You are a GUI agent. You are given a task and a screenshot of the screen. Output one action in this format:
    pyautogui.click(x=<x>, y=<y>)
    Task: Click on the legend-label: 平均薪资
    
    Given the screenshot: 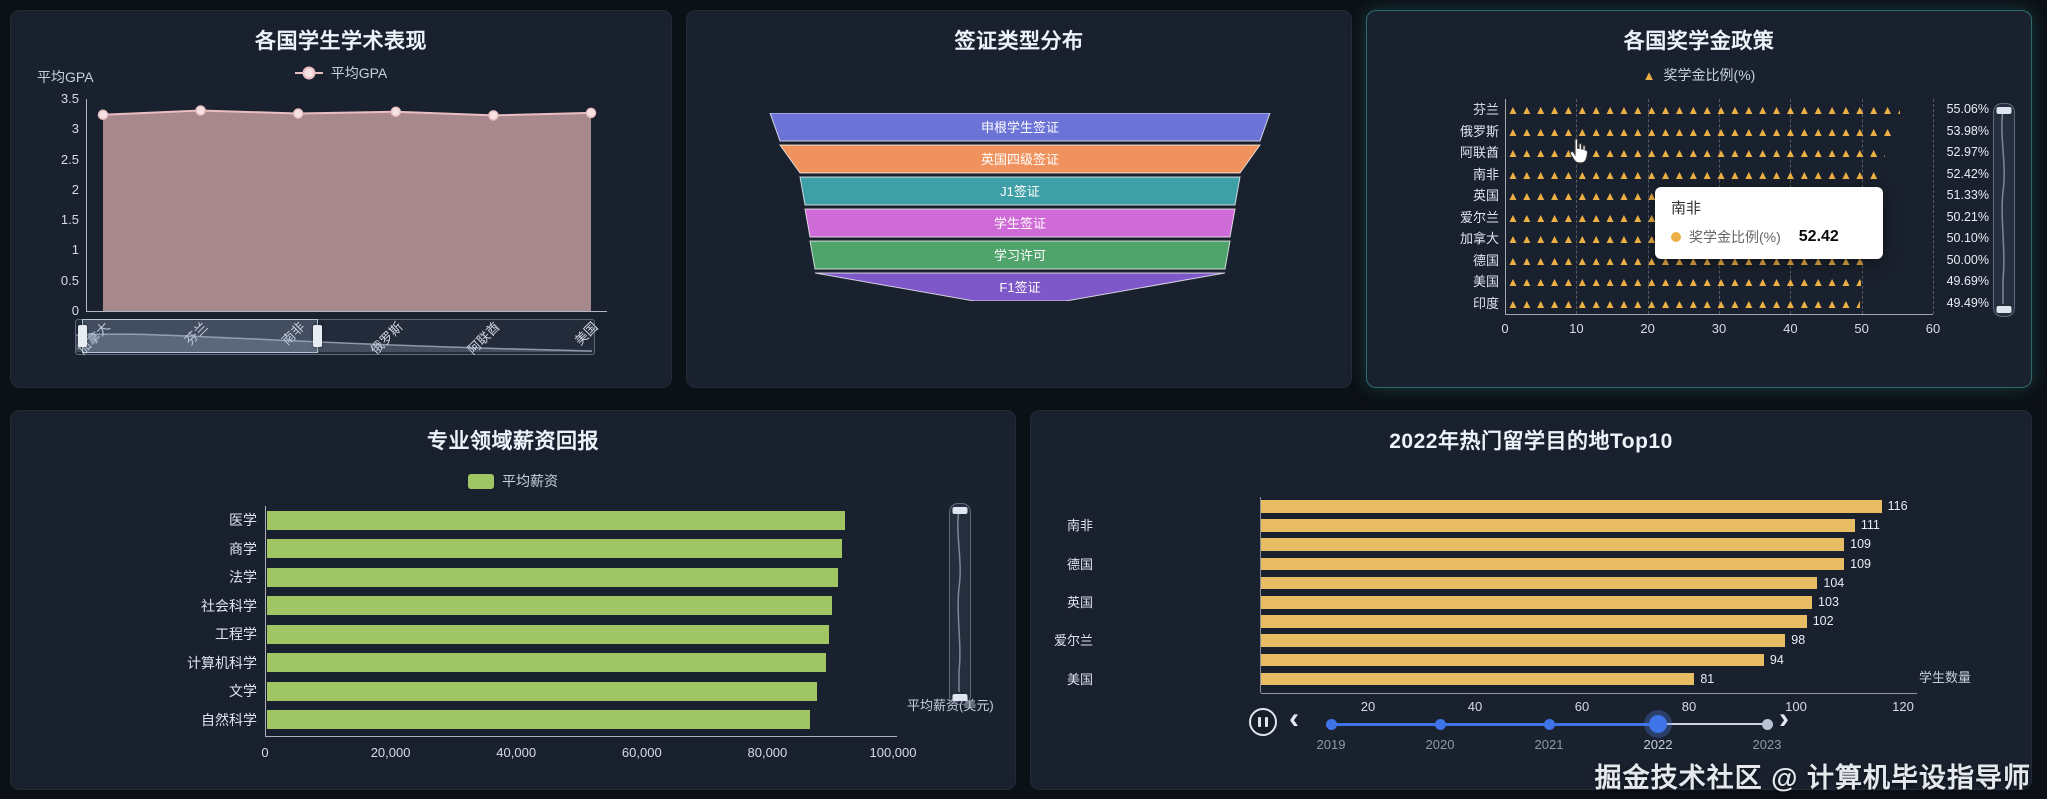 What is the action you would take?
    pyautogui.click(x=530, y=481)
    